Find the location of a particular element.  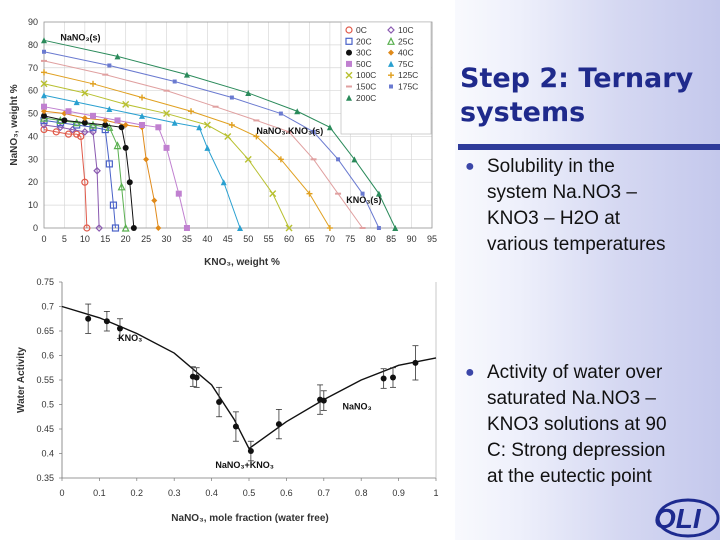

y-tick-label: 0.6 is located at coordinates (47, 356).